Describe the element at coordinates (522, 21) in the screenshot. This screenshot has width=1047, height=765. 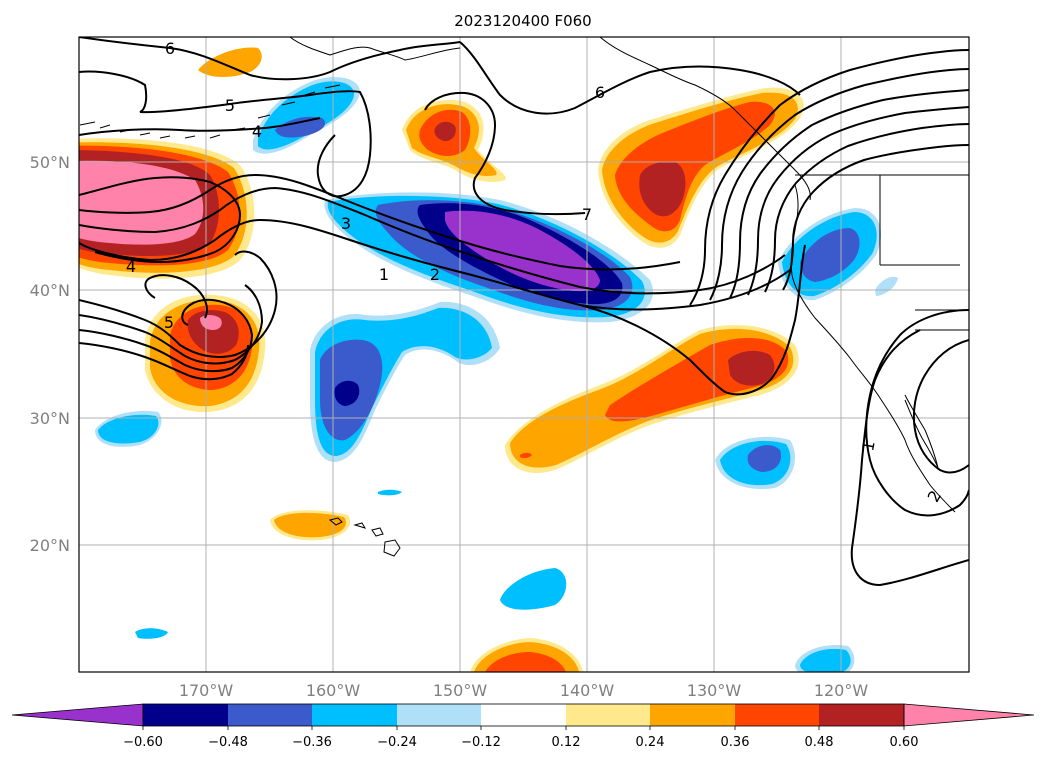
I see `plot-title: 2023120400 F060` at that location.